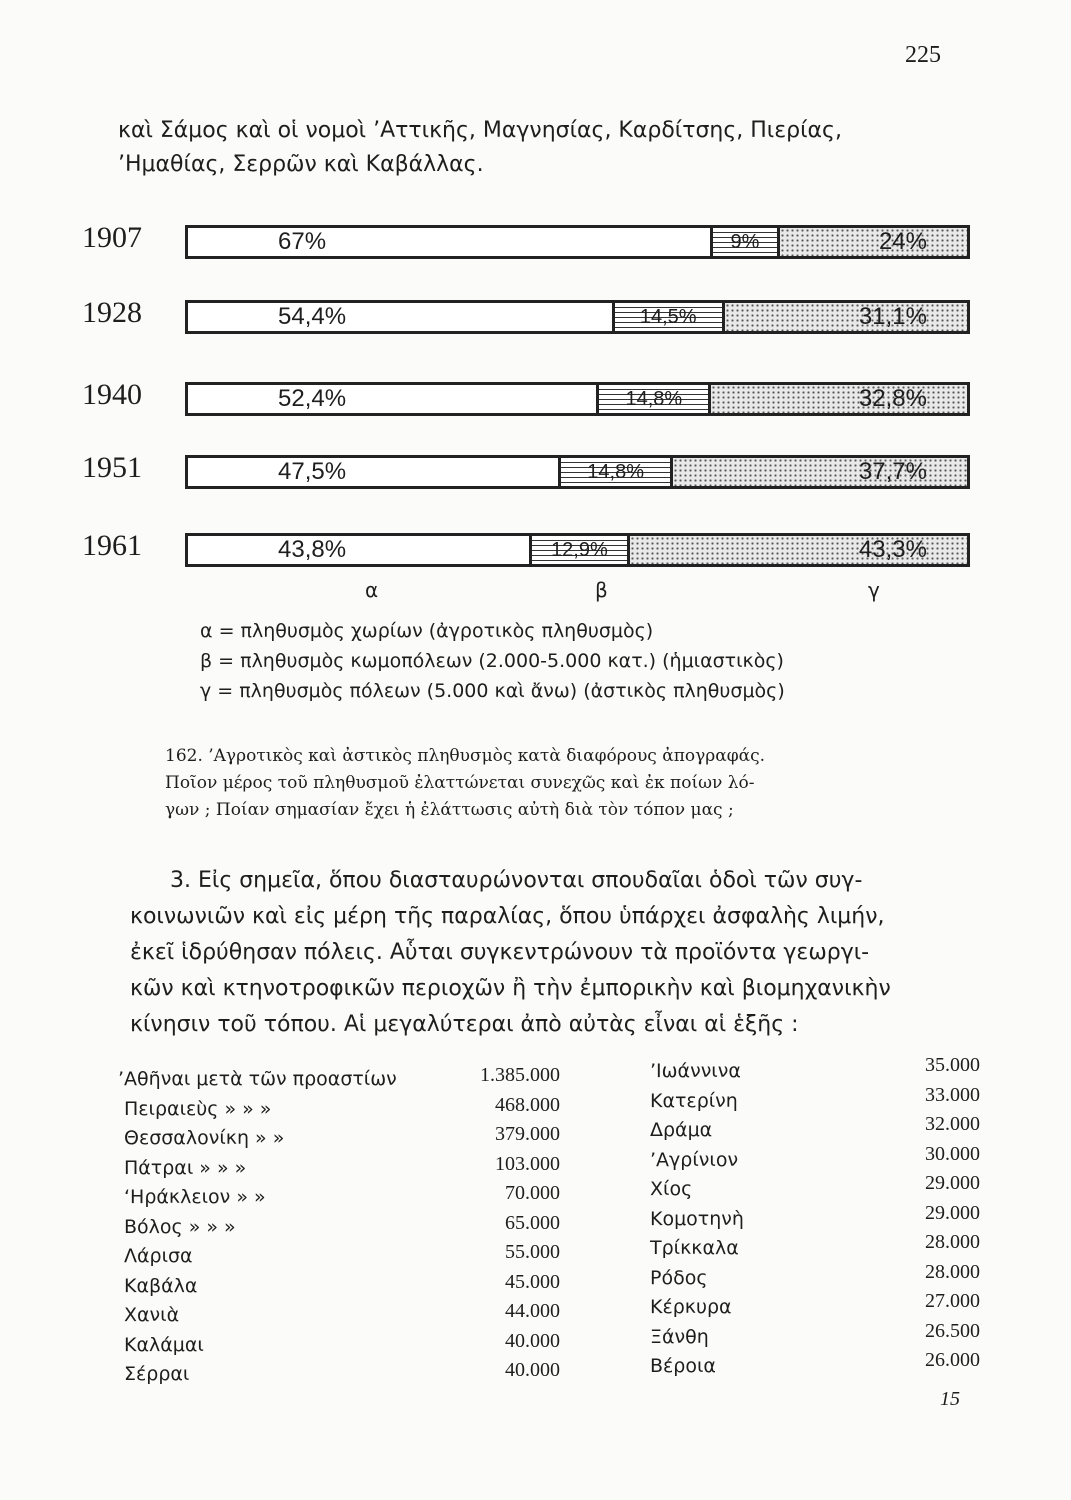 The height and width of the screenshot is (1500, 1071). I want to click on data-label: 67%, so click(302, 241).